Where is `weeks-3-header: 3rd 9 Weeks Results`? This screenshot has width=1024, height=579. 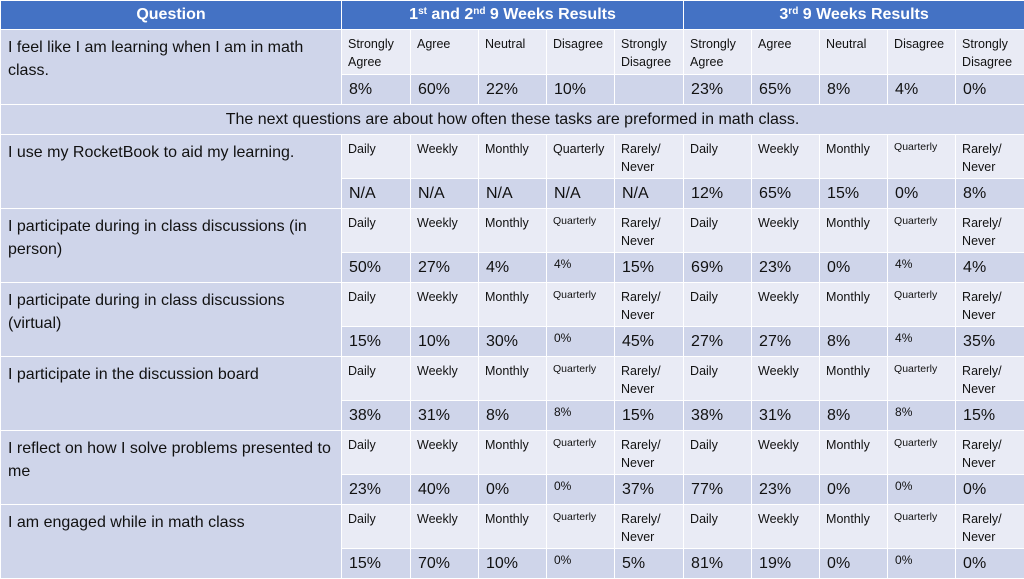 weeks-3-header: 3rd 9 Weeks Results is located at coordinates (854, 15).